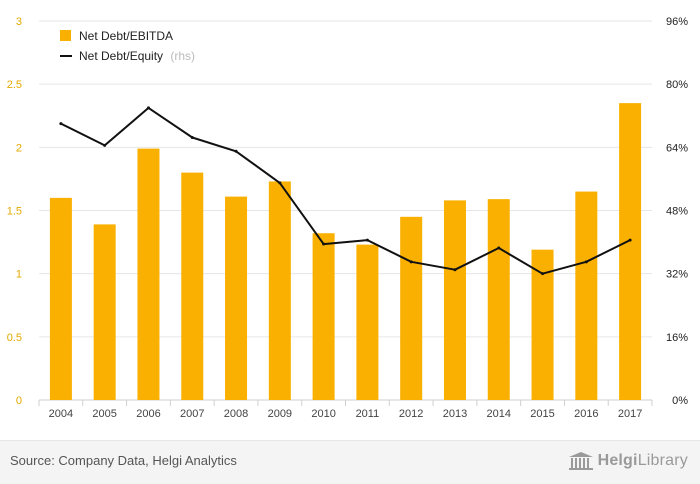  What do you see at coordinates (677, 22) in the screenshot?
I see `y-right-tick-label: 96%` at bounding box center [677, 22].